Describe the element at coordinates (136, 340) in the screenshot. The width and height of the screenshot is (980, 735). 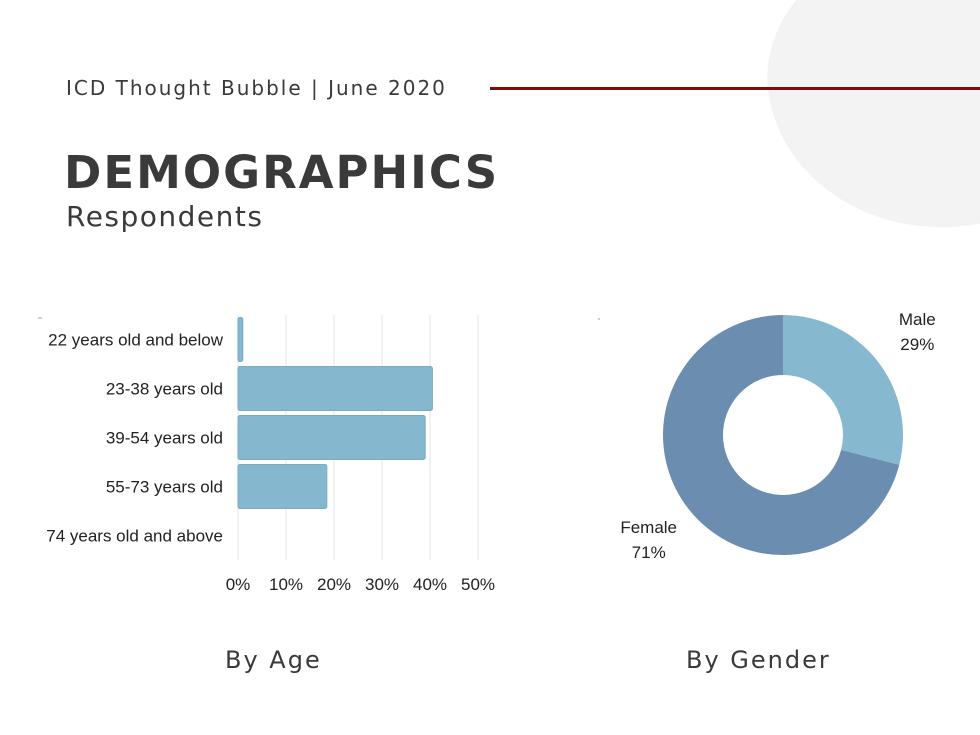
I see `category-label: 22 years old and below` at that location.